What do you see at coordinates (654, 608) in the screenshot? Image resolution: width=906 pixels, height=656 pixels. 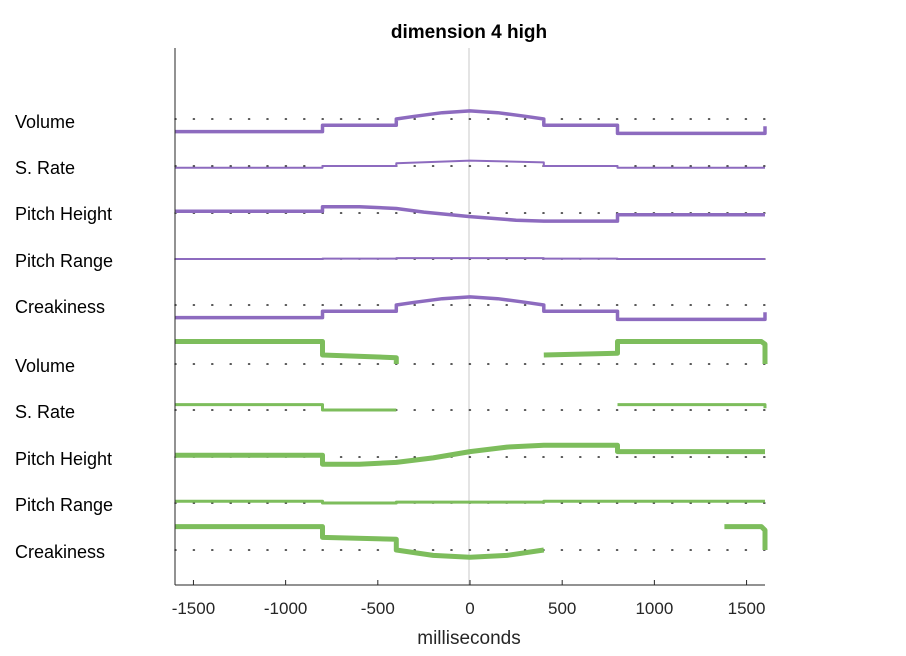 I see `x-tick-label: 1000` at bounding box center [654, 608].